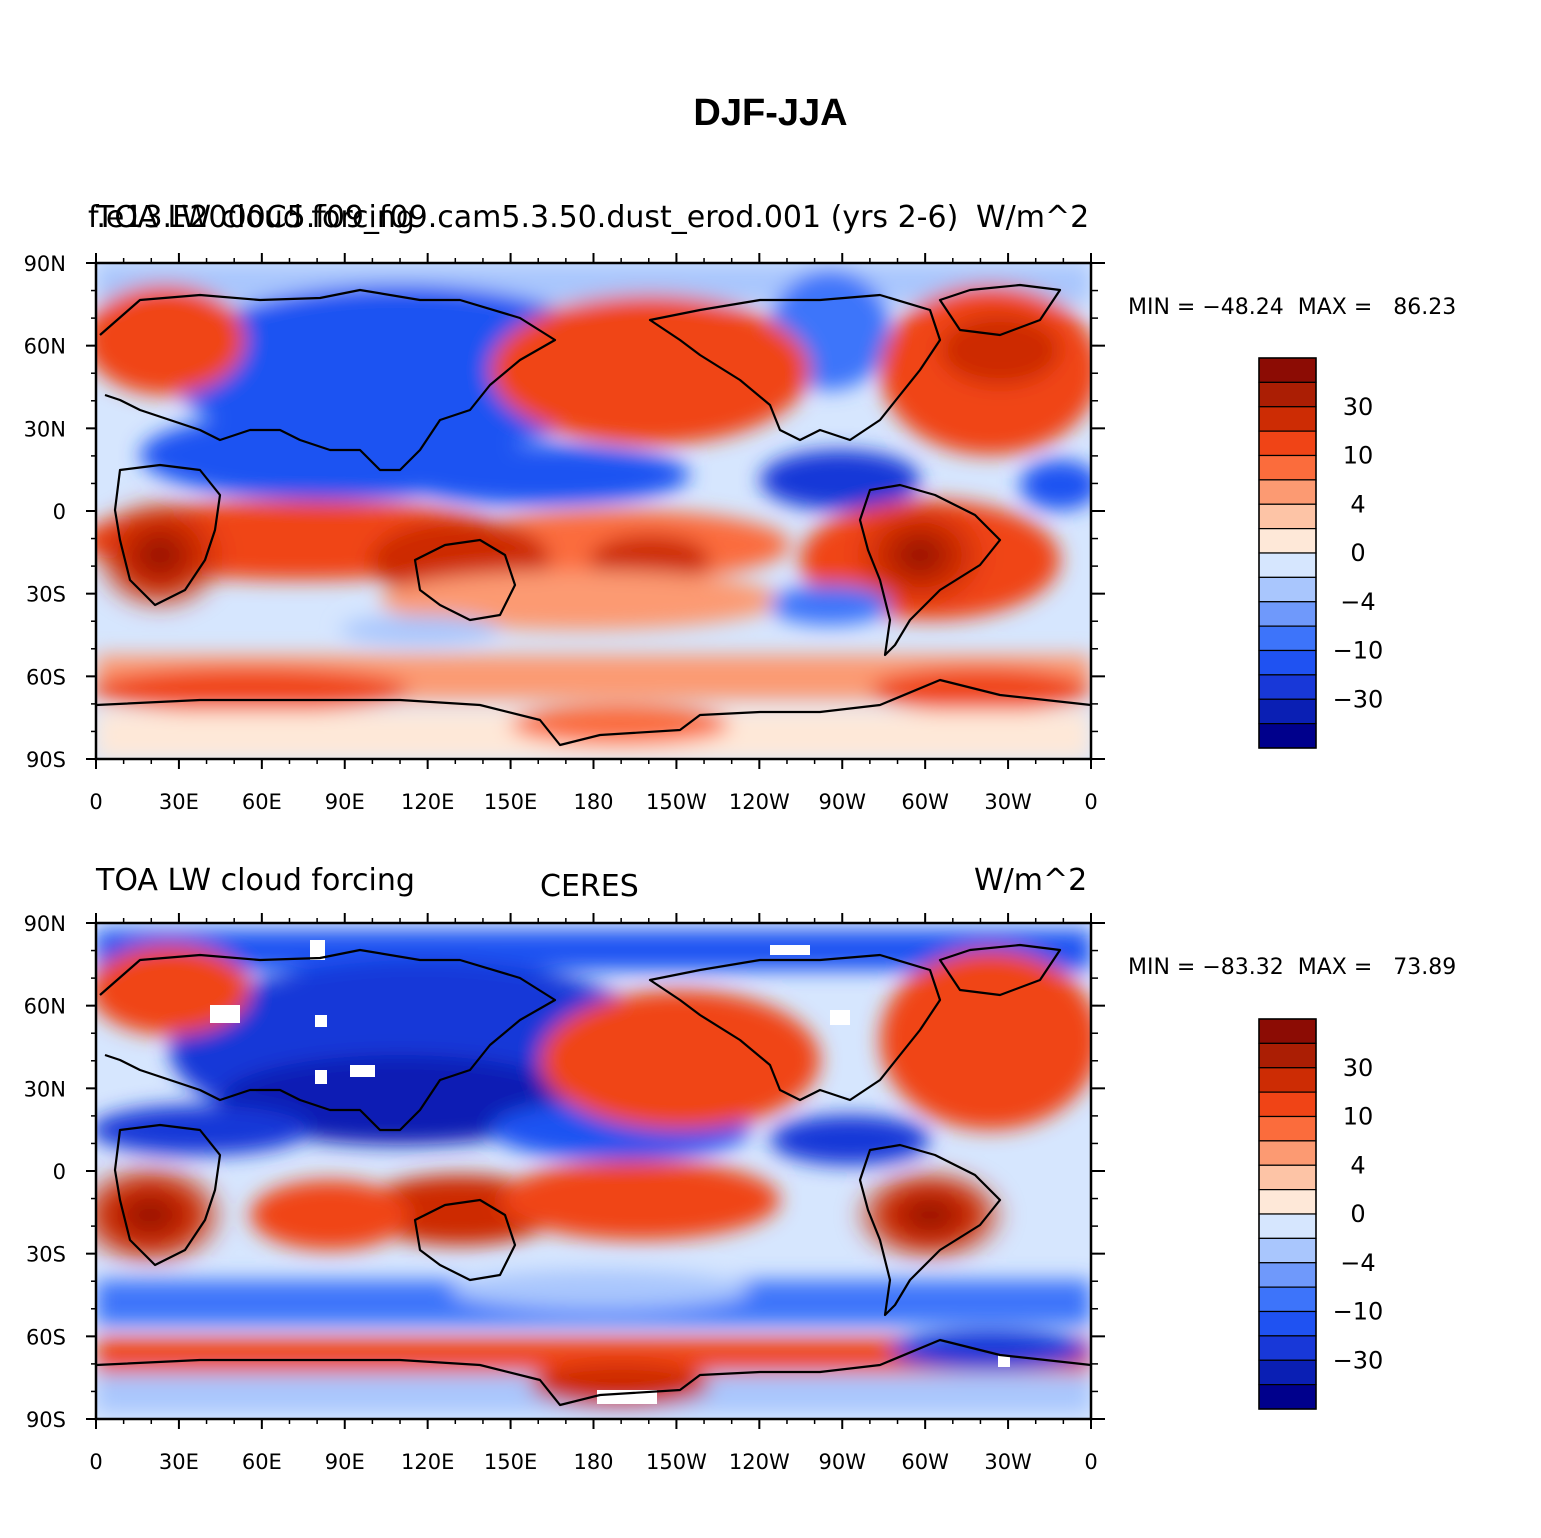 This screenshot has width=1541, height=1538. What do you see at coordinates (1321, 1214) in the screenshot?
I see `panel-2-colorbar: 30 10 4 0 −4 −10 −30` at bounding box center [1321, 1214].